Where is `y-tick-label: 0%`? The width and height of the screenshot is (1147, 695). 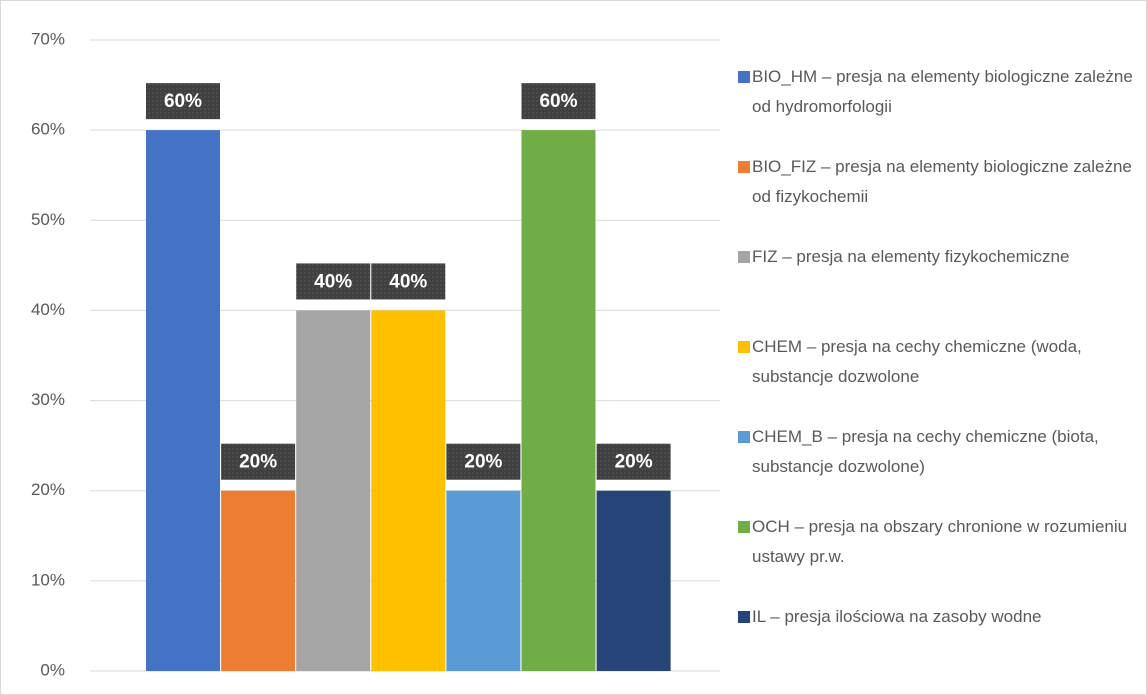 y-tick-label: 0% is located at coordinates (52, 669).